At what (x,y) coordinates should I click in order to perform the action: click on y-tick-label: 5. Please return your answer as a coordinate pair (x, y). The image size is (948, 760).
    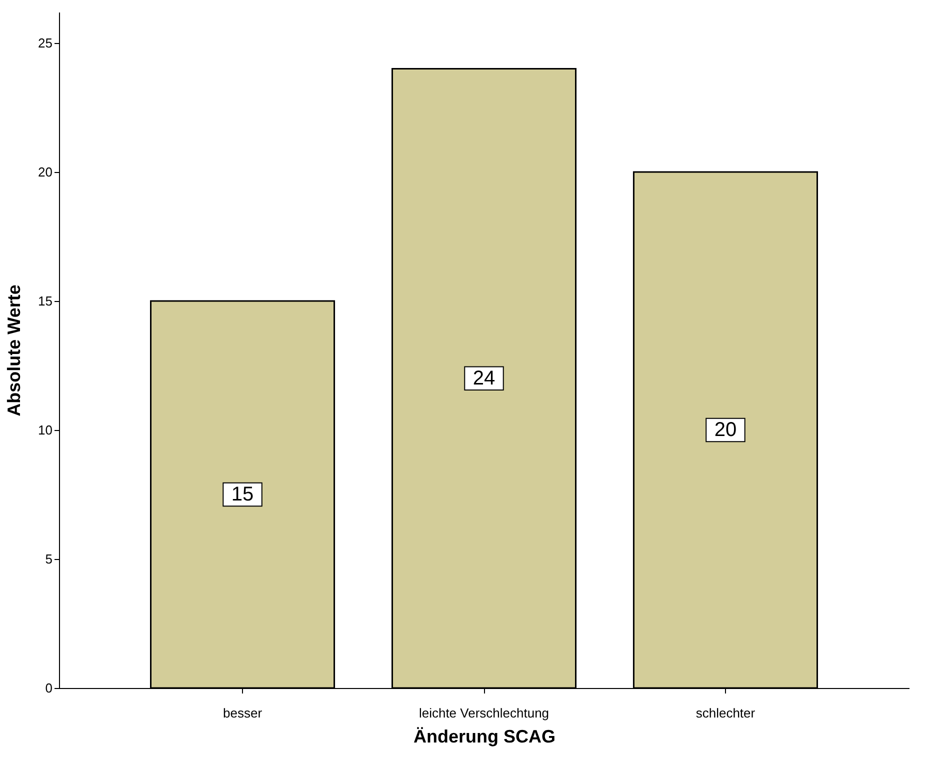
    Looking at the image, I should click on (48, 558).